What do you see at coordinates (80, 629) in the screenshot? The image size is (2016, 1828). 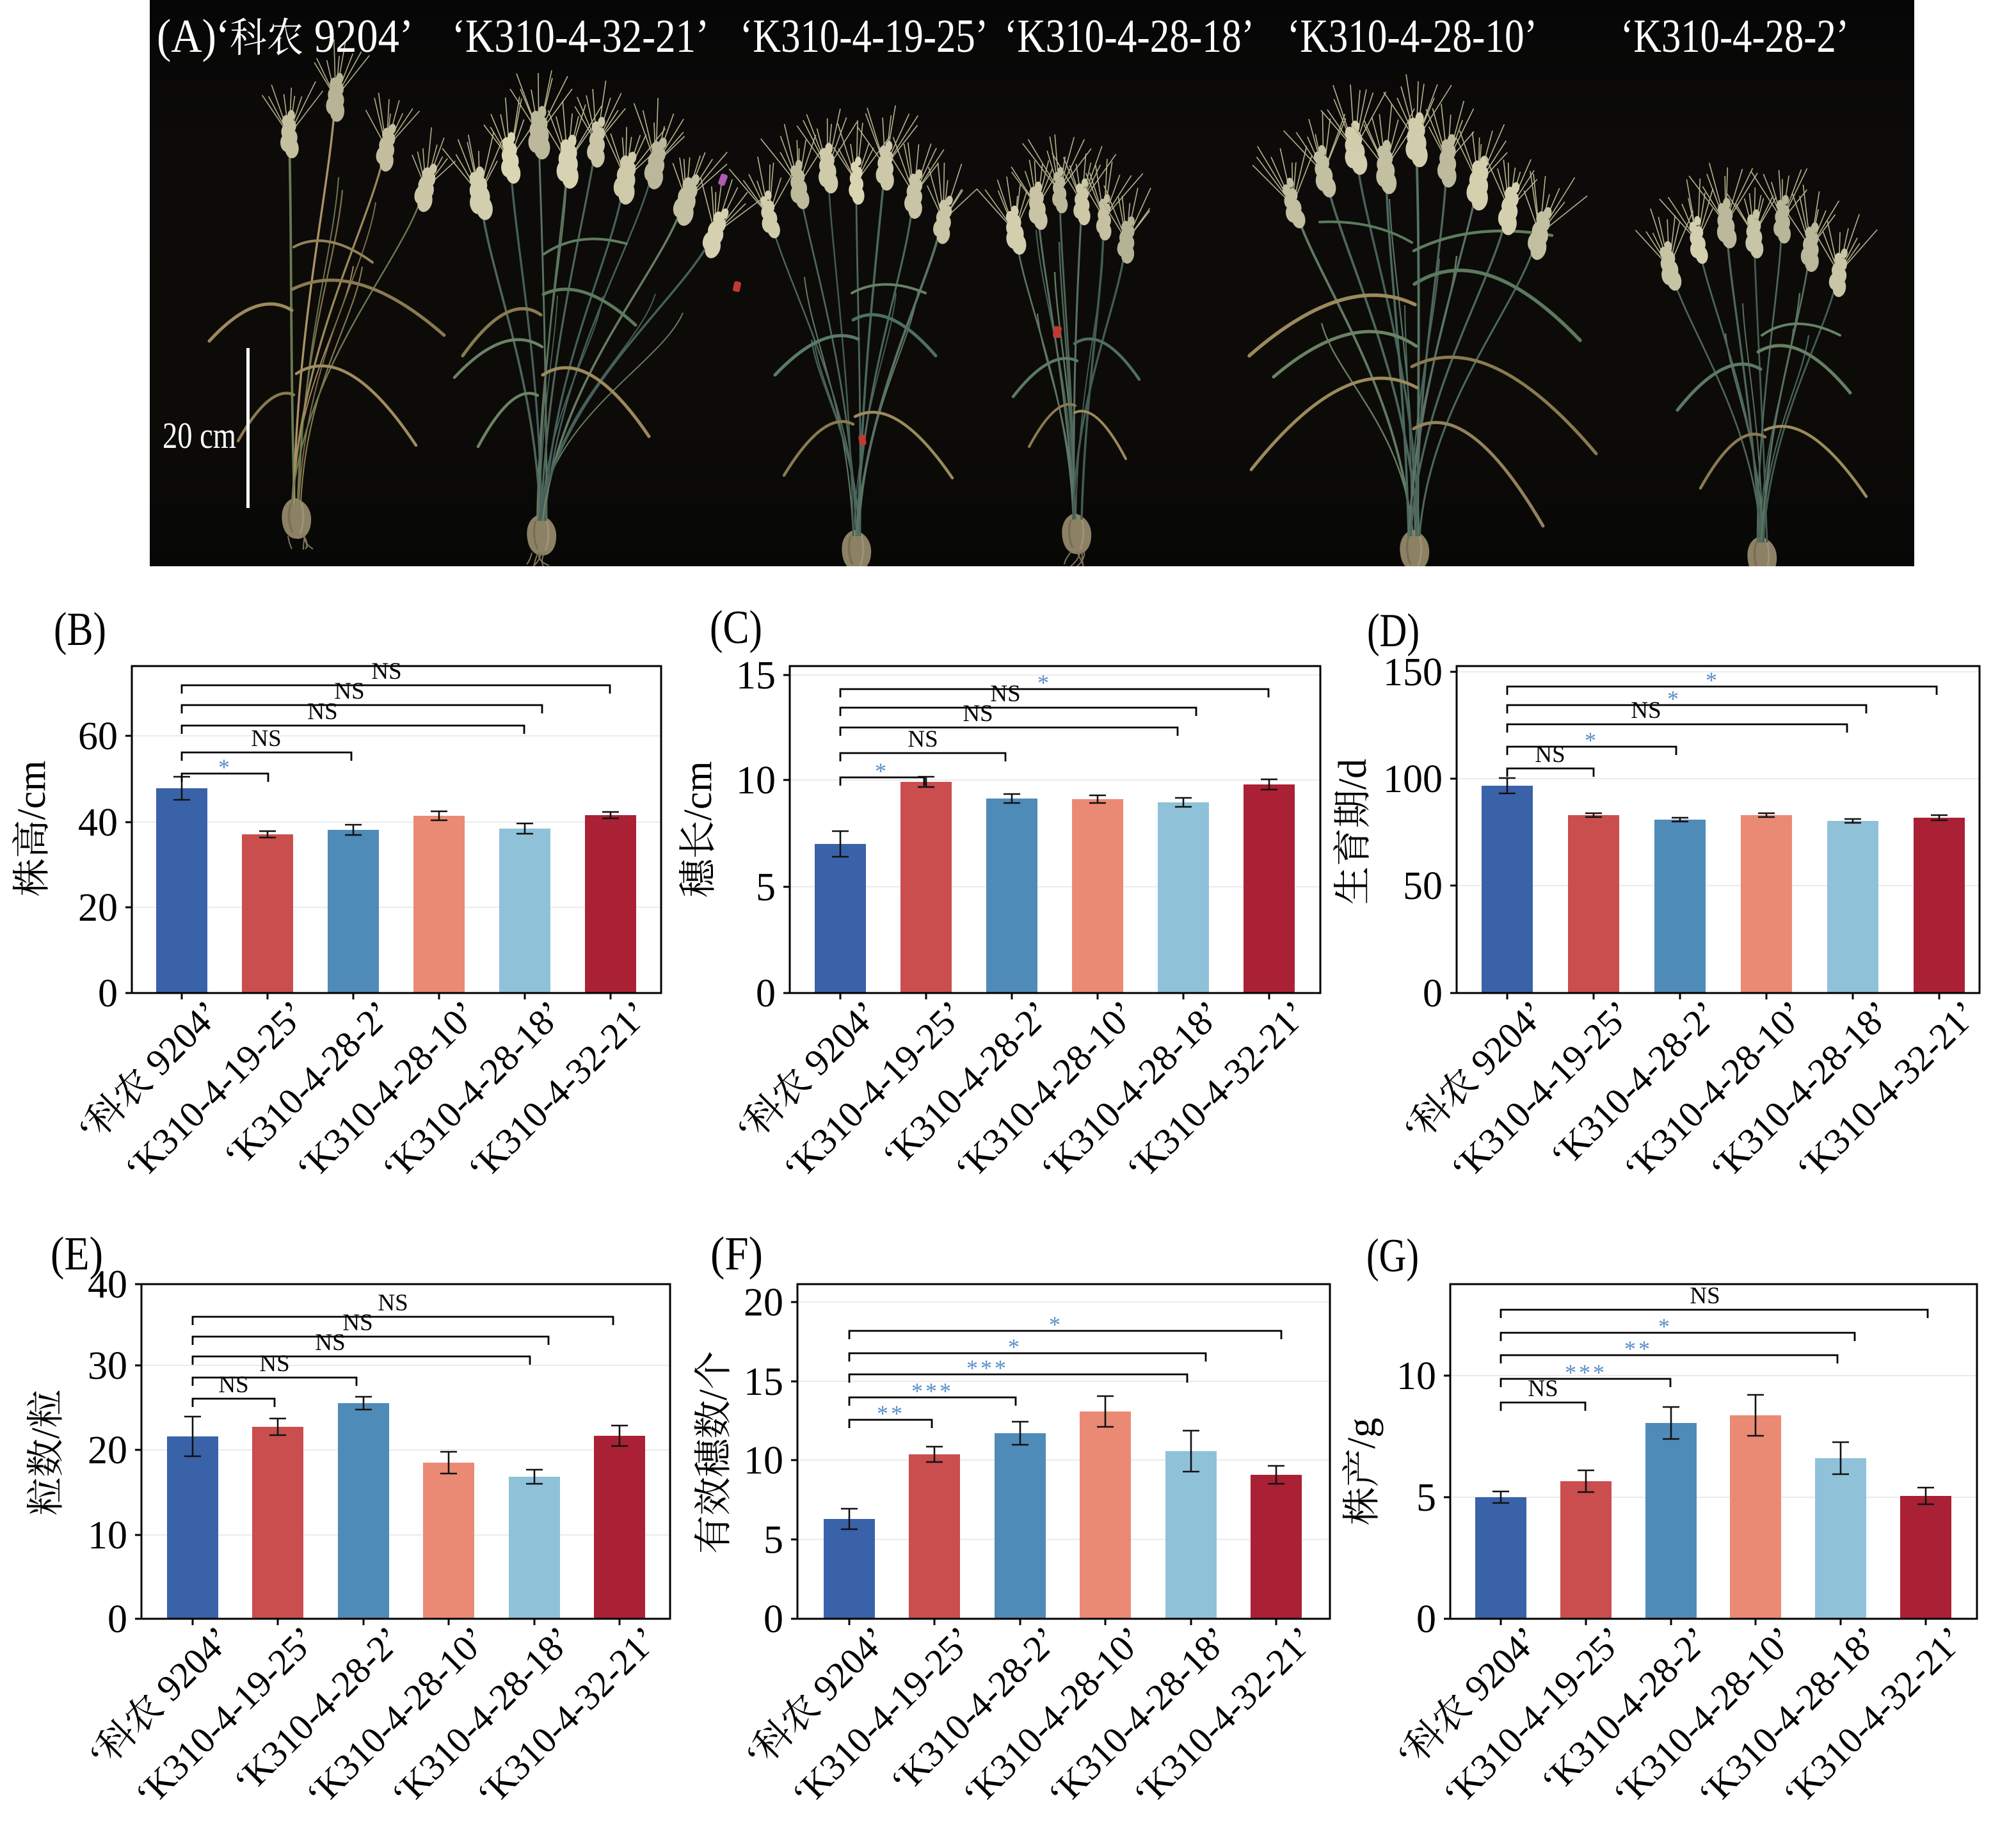 I see `svg-text: (B)` at bounding box center [80, 629].